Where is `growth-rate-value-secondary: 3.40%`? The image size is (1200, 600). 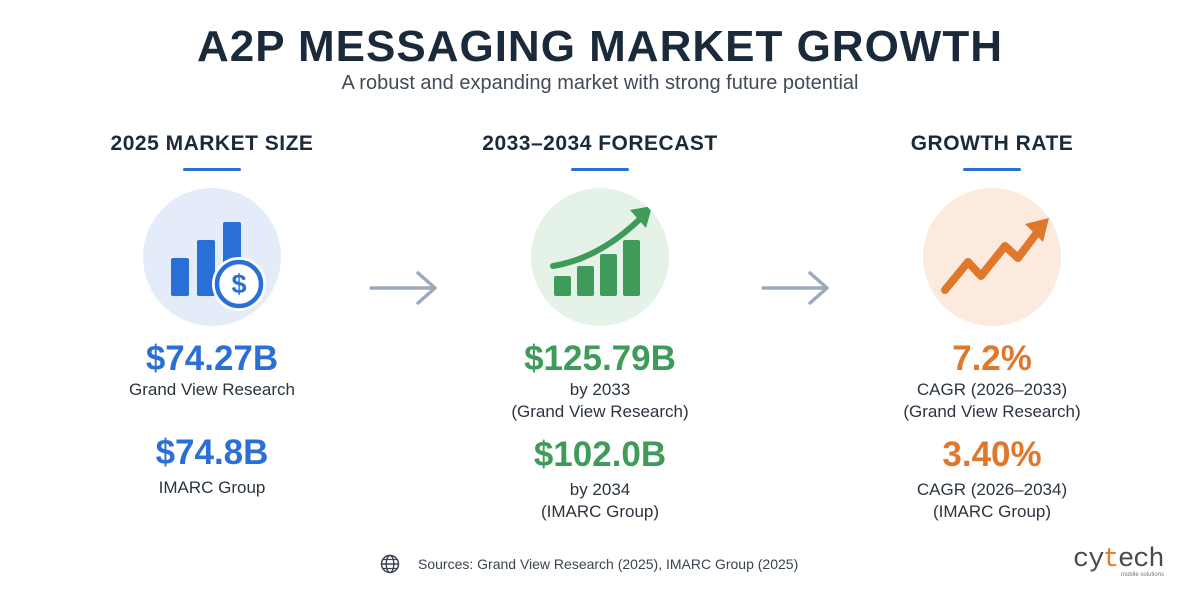
growth-rate-value-secondary: 3.40% is located at coordinates (992, 454).